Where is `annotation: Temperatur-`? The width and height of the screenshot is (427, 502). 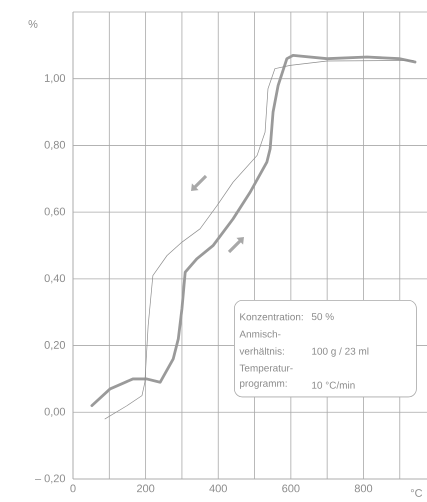
annotation: Temperatur- is located at coordinates (266, 369).